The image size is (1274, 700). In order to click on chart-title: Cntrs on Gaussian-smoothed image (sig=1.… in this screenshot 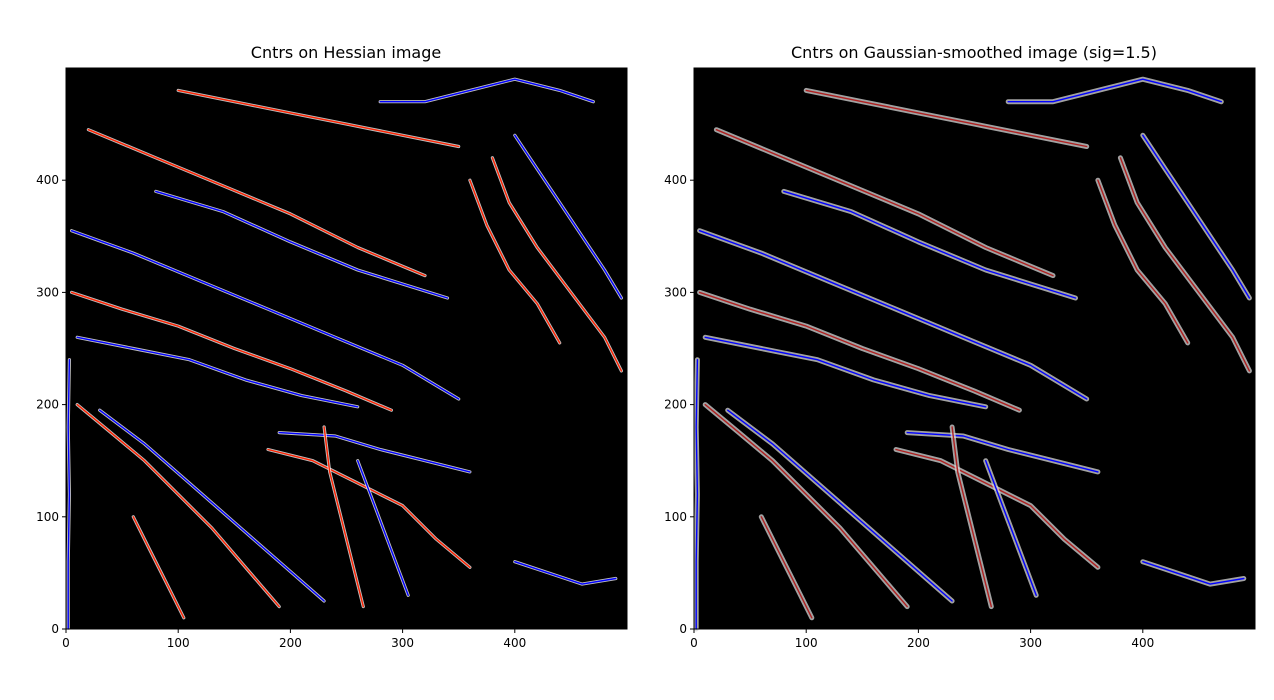, I will do `click(974, 52)`.